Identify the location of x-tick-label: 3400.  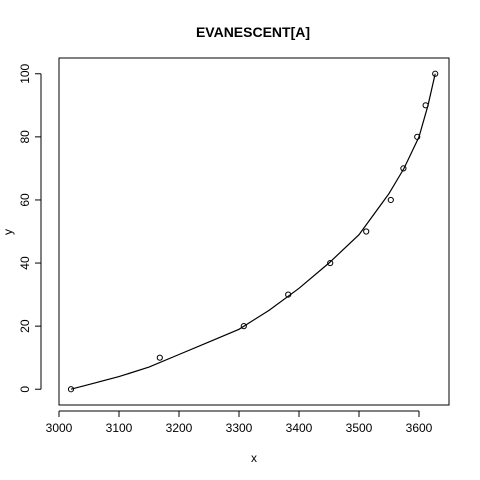
(299, 428).